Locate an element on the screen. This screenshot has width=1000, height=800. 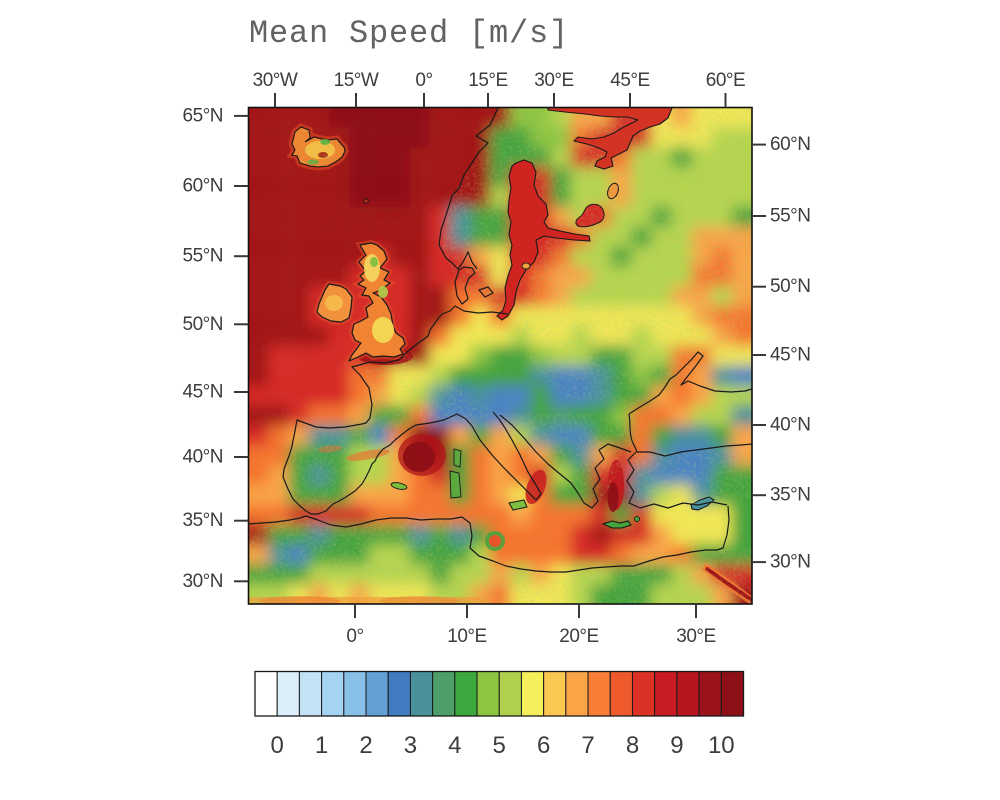
svg-text: 65°N is located at coordinates (203, 115).